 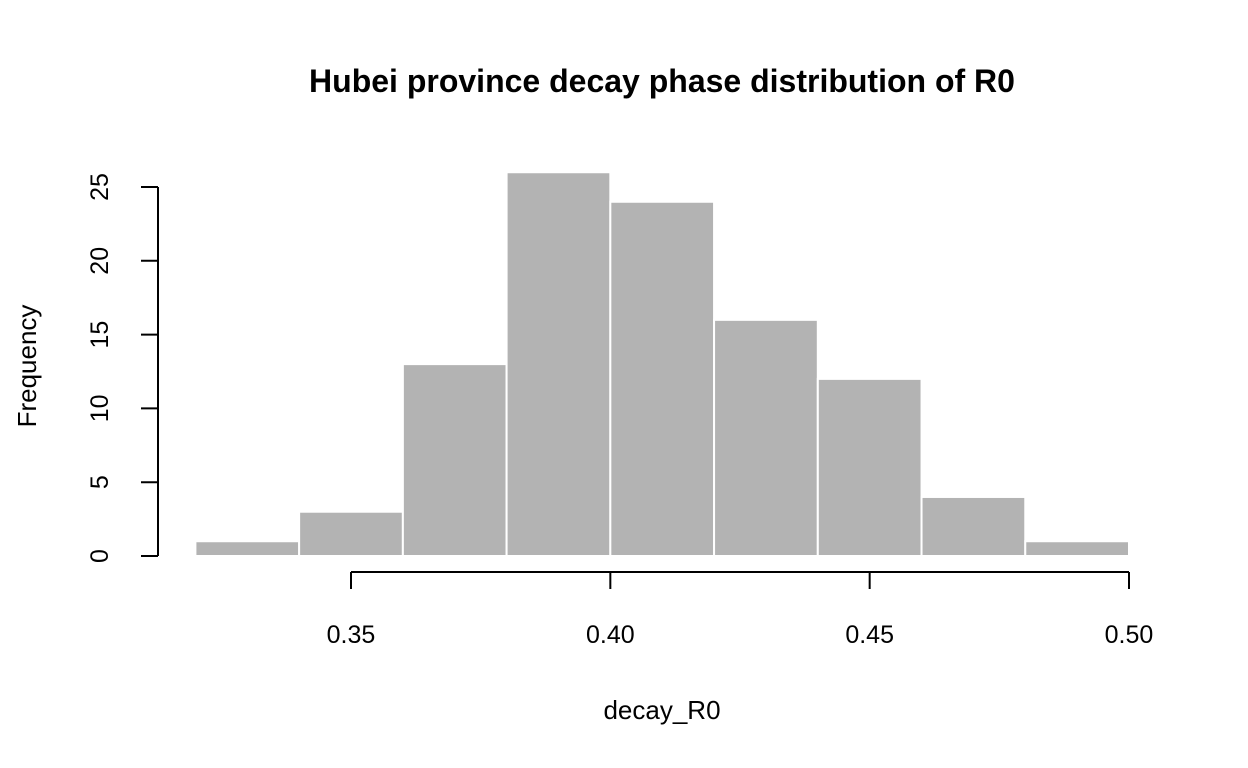 What do you see at coordinates (122, 368) in the screenshot?
I see `y-axis: 0 5 10 15 20 25` at bounding box center [122, 368].